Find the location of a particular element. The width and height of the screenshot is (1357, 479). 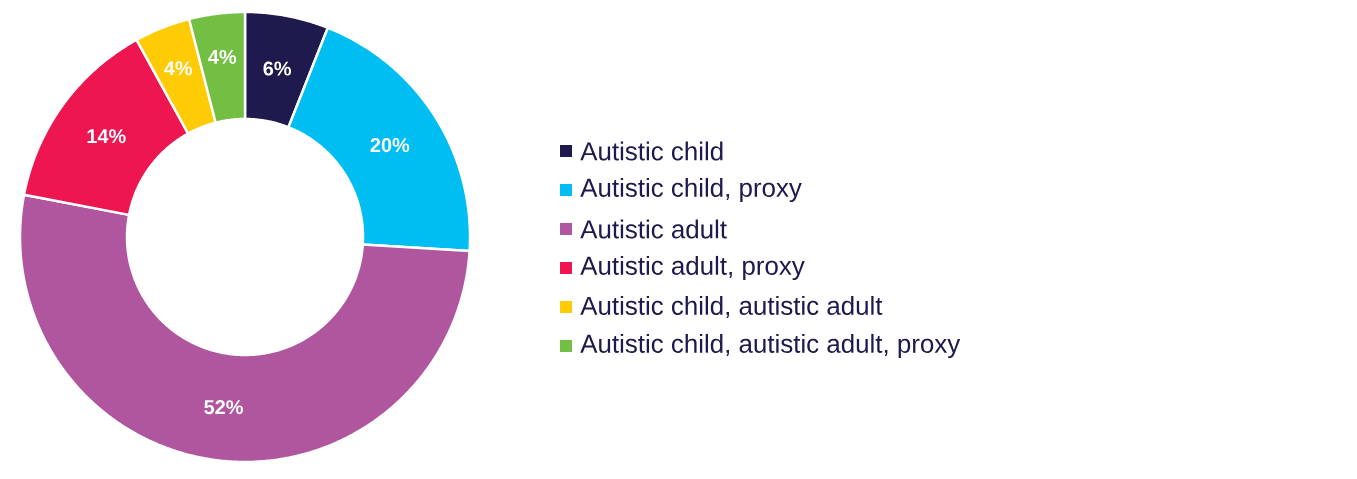

data-label: 52% is located at coordinates (223, 407).